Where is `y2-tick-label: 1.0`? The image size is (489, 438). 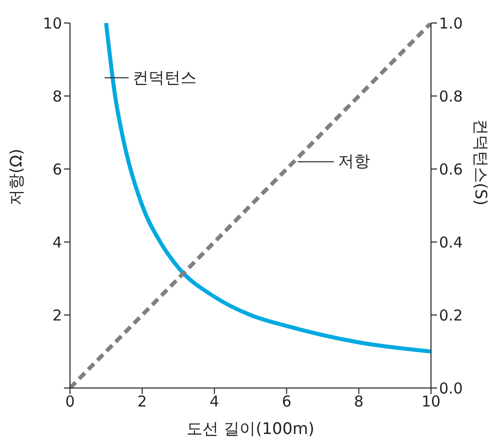 y2-tick-label: 1.0 is located at coordinates (451, 23).